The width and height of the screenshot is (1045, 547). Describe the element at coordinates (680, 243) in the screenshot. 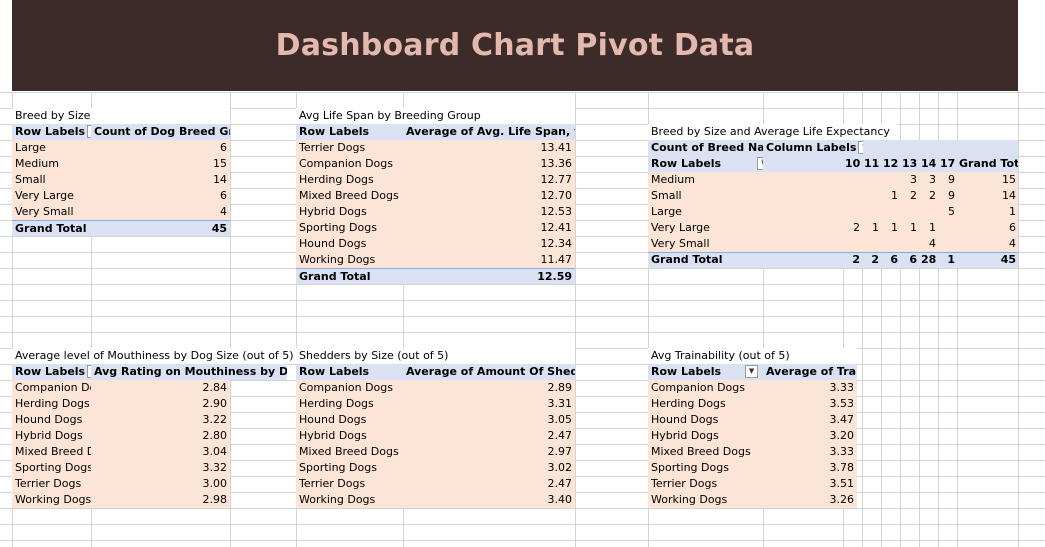

I see `row-label: Very Small` at that location.